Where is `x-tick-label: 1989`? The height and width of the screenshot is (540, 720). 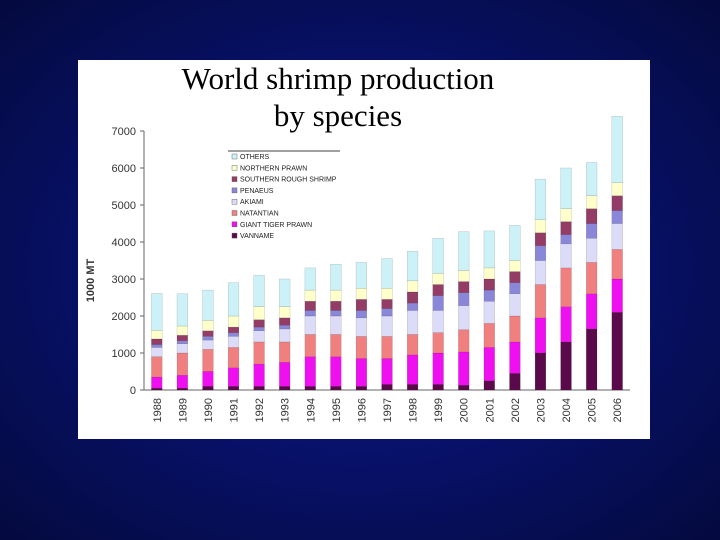
x-tick-label: 1989 is located at coordinates (183, 410).